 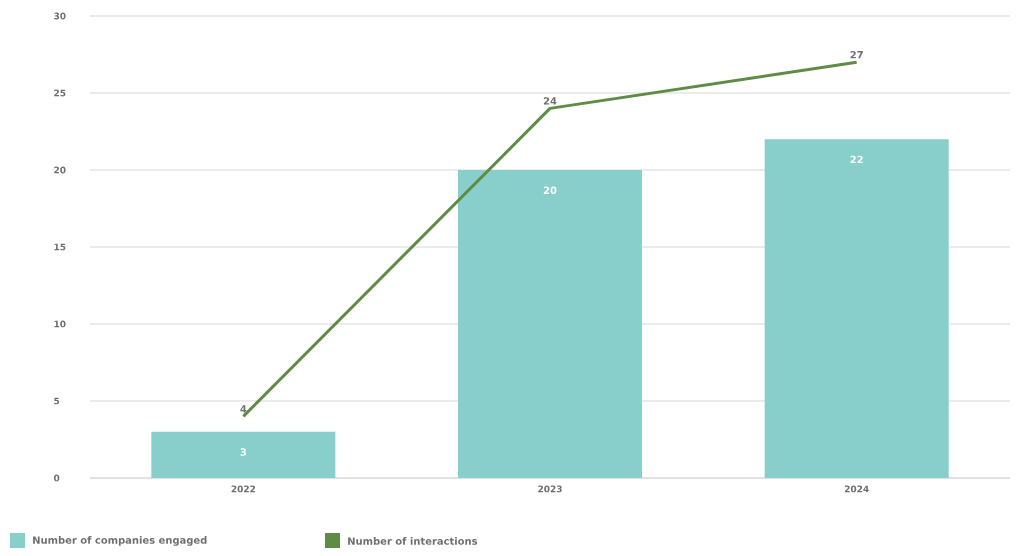 What do you see at coordinates (60, 247) in the screenshot?
I see `y-tick-label: 15` at bounding box center [60, 247].